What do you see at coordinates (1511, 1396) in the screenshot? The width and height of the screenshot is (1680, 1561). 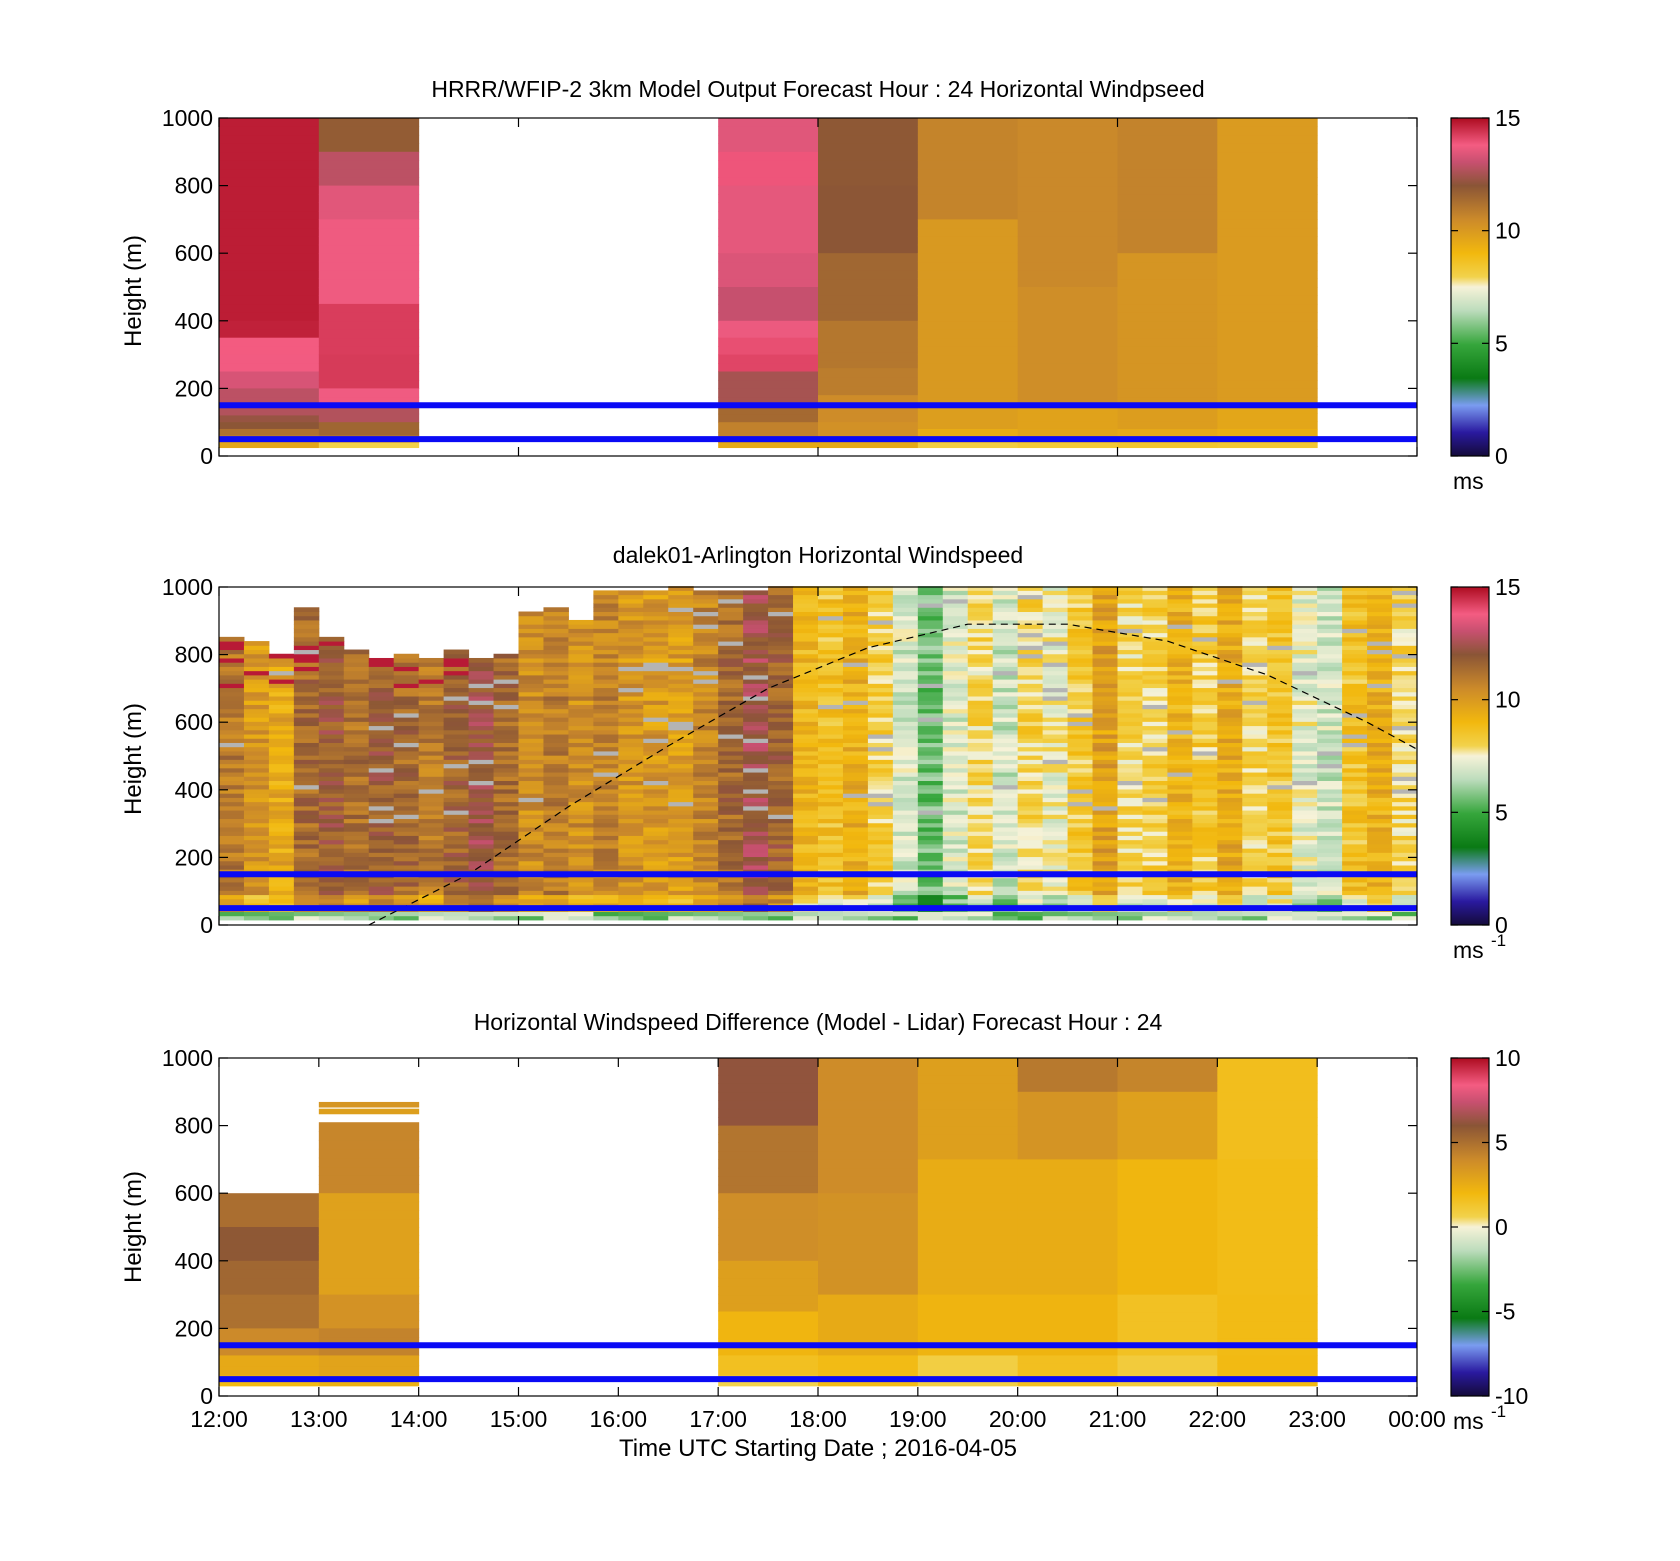 I see `colorbar-tick-label: -10` at bounding box center [1511, 1396].